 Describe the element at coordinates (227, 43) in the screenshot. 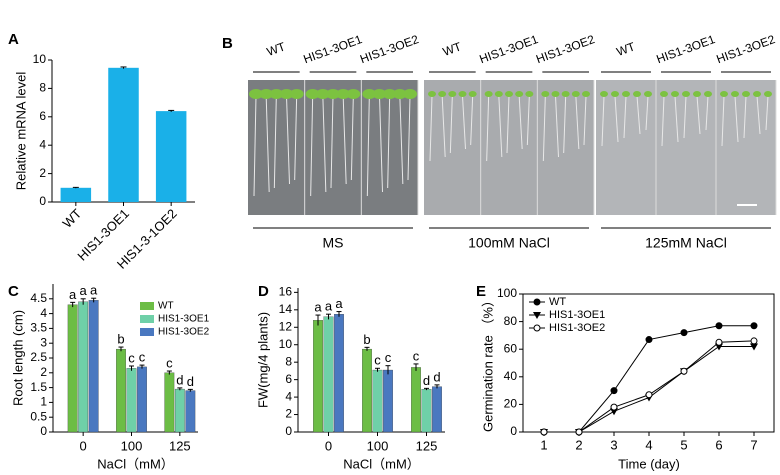

I see `panel-label: B` at that location.